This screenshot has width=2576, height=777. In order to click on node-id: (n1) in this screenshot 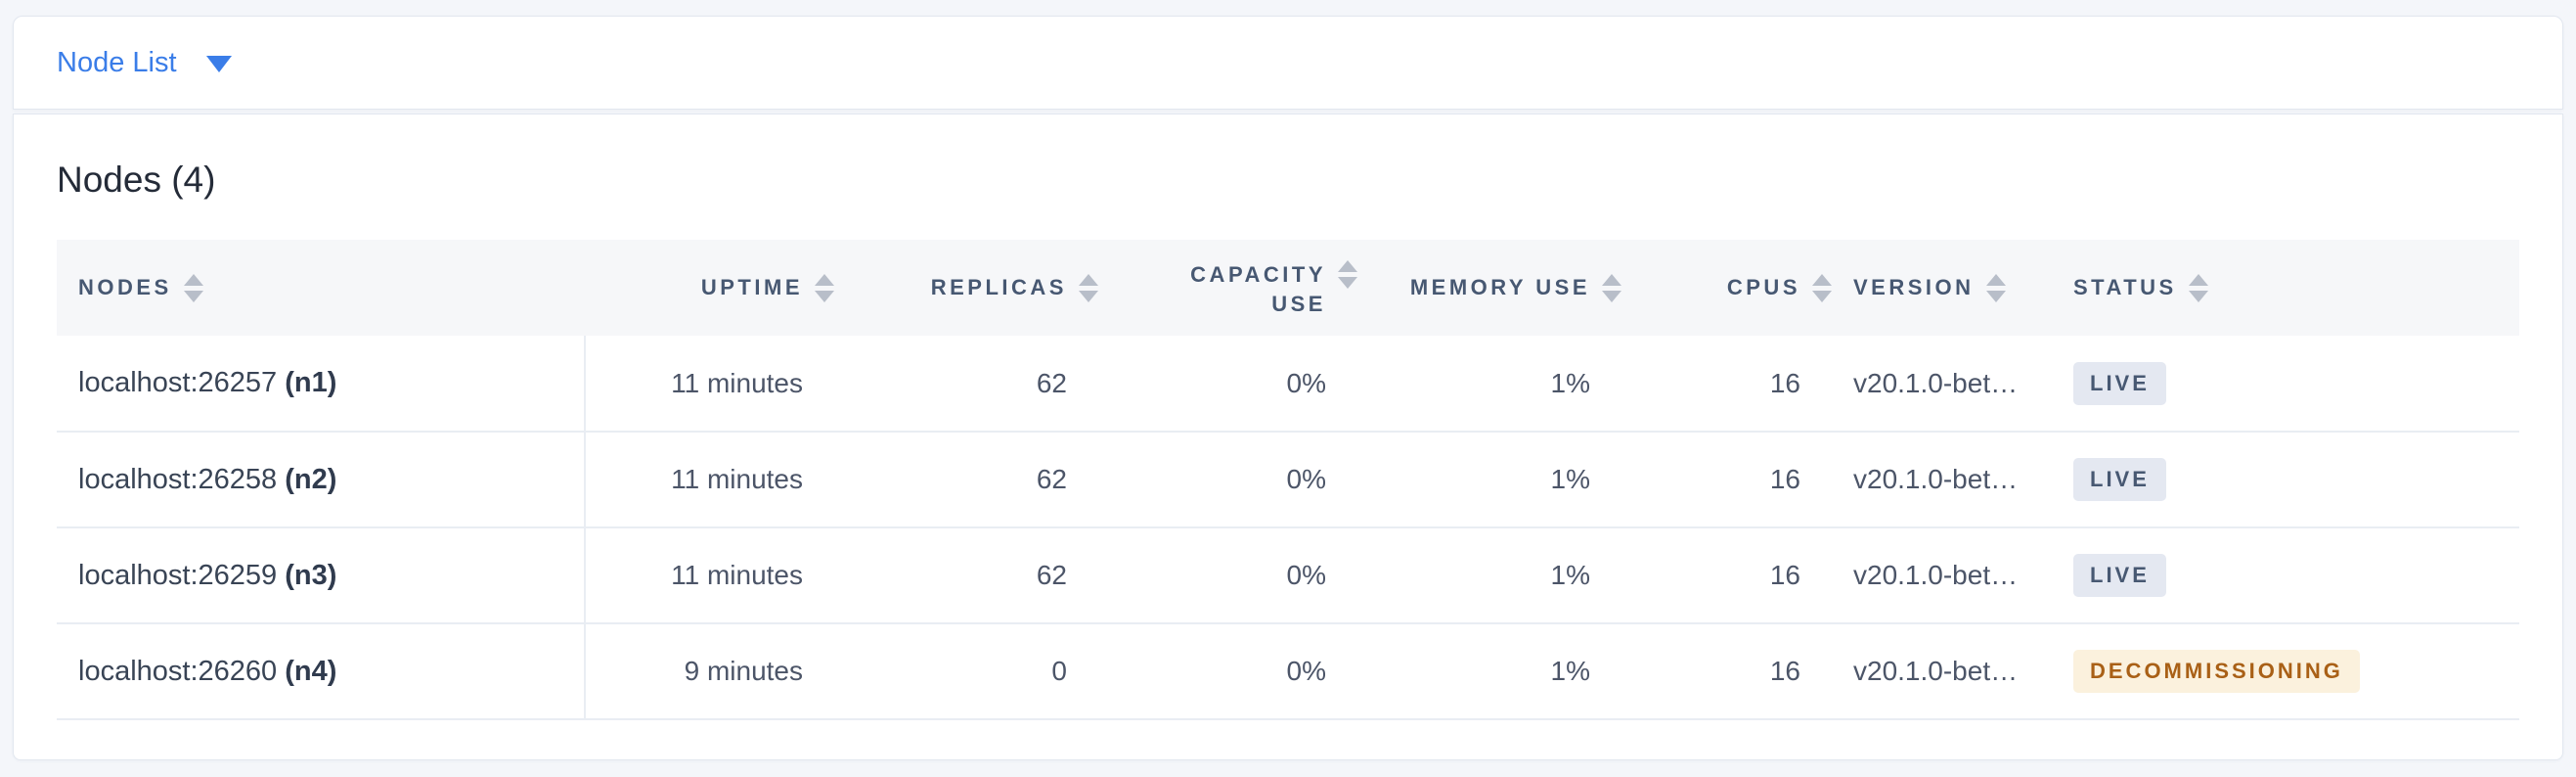, I will do `click(311, 383)`.